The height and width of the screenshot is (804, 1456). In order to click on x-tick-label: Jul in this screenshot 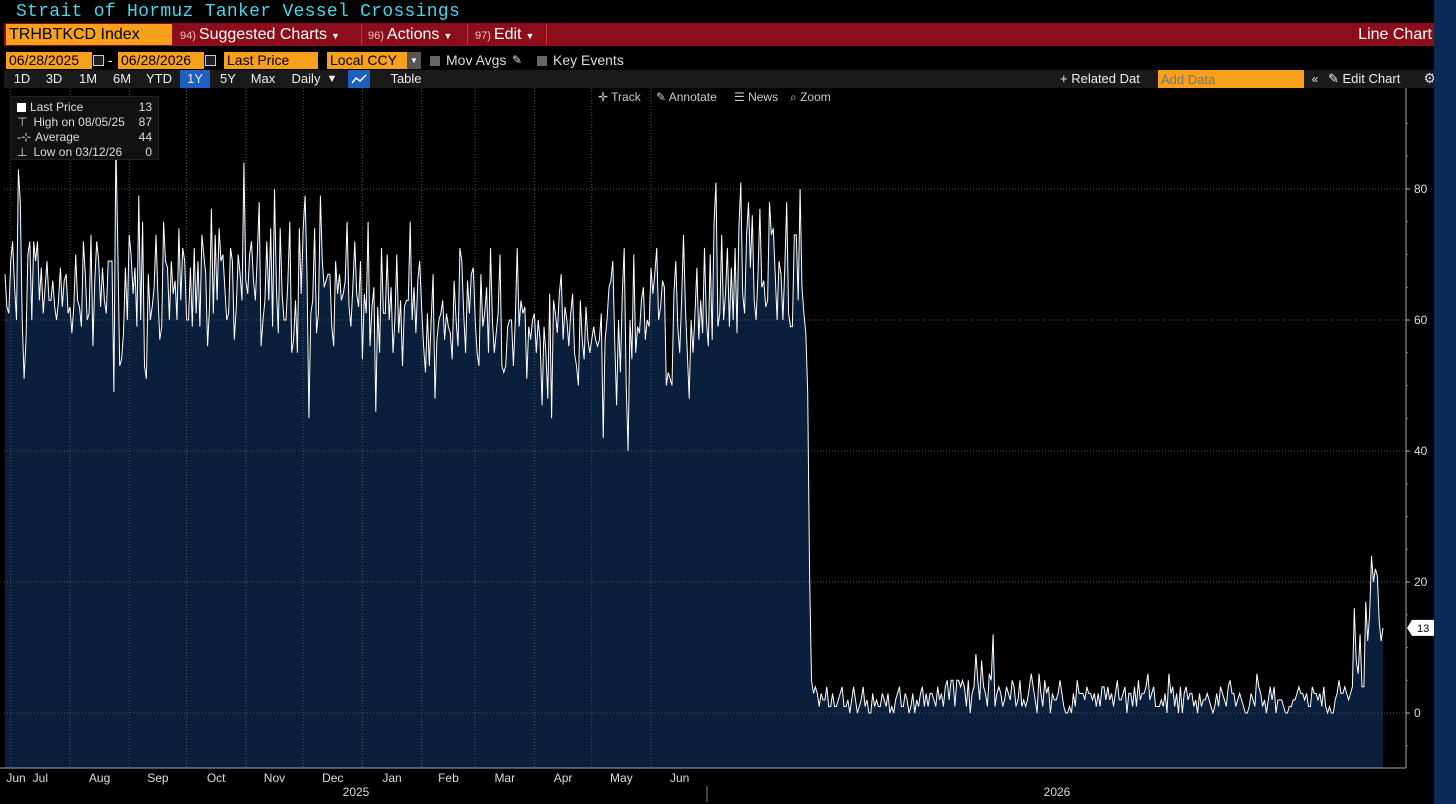, I will do `click(40, 778)`.